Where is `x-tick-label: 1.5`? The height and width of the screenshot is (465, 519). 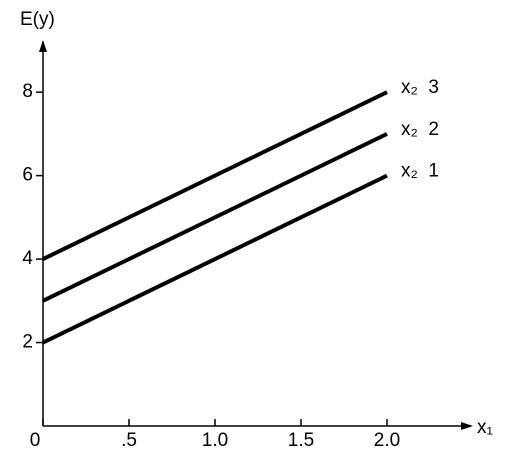 x-tick-label: 1.5 is located at coordinates (301, 440).